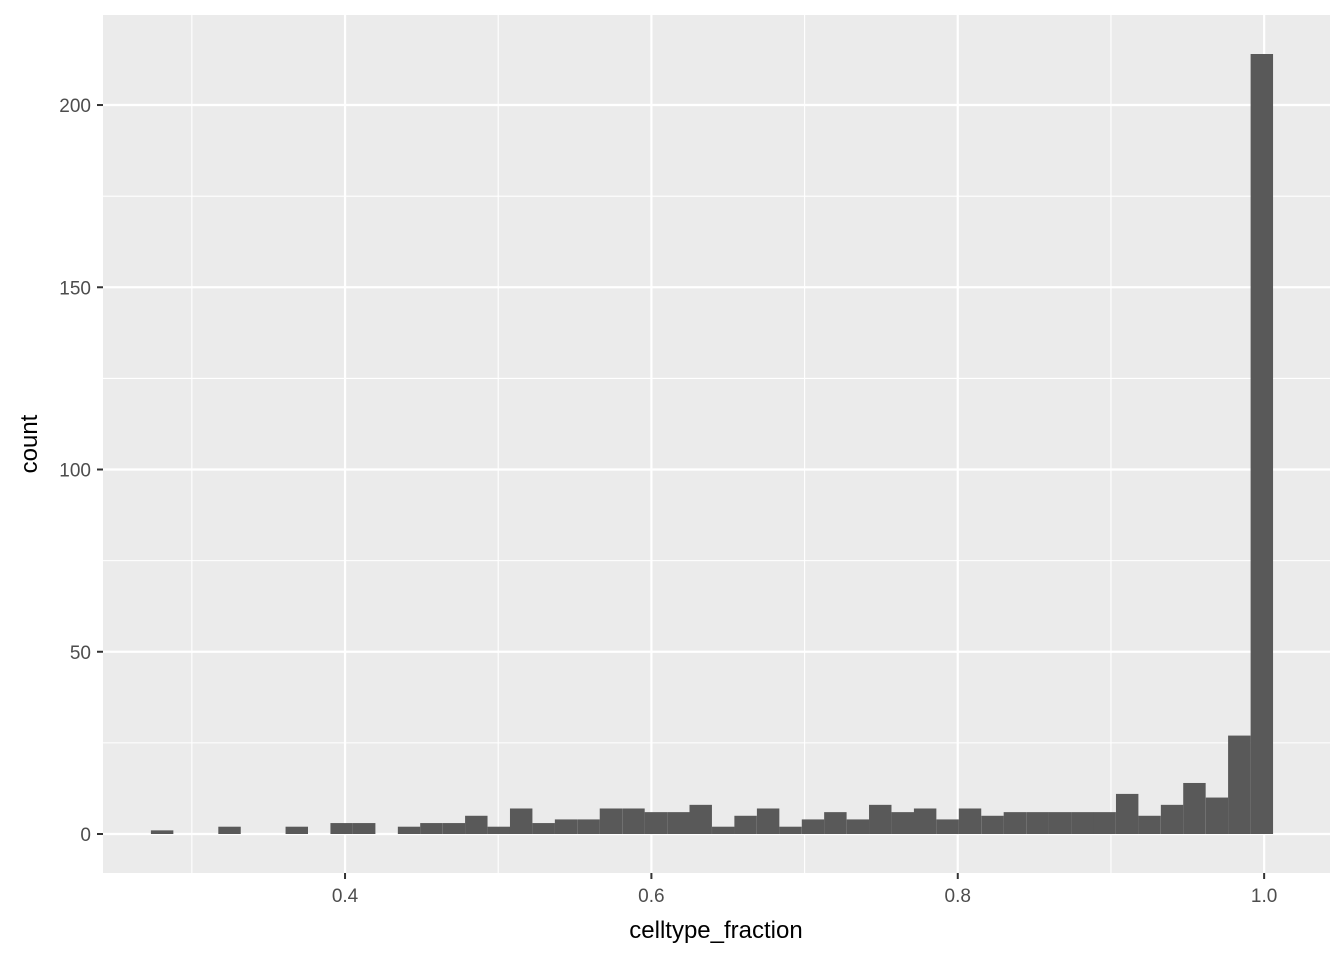 The height and width of the screenshot is (960, 1344). What do you see at coordinates (75, 471) in the screenshot?
I see `y-tick-label: 100` at bounding box center [75, 471].